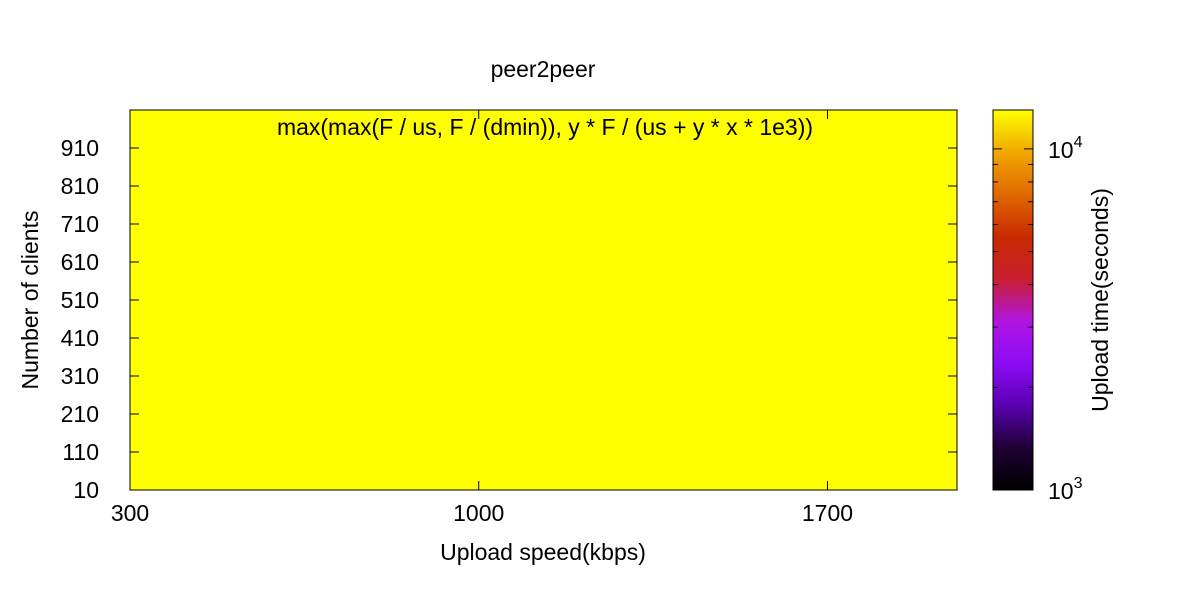 This screenshot has height=600, width=1200. I want to click on y-tick-label: 710, so click(80, 224).